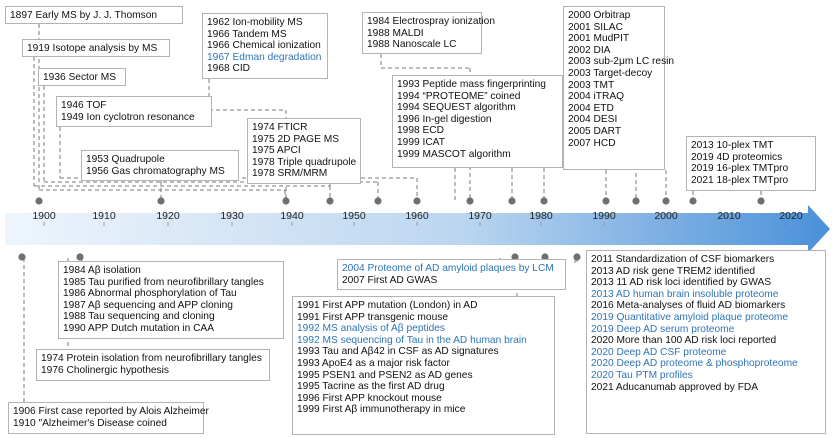 Image resolution: width=832 pixels, height=438 pixels. I want to click on milestone-text: 1986 Abnormal phosphorylation of Tau, so click(150, 294).